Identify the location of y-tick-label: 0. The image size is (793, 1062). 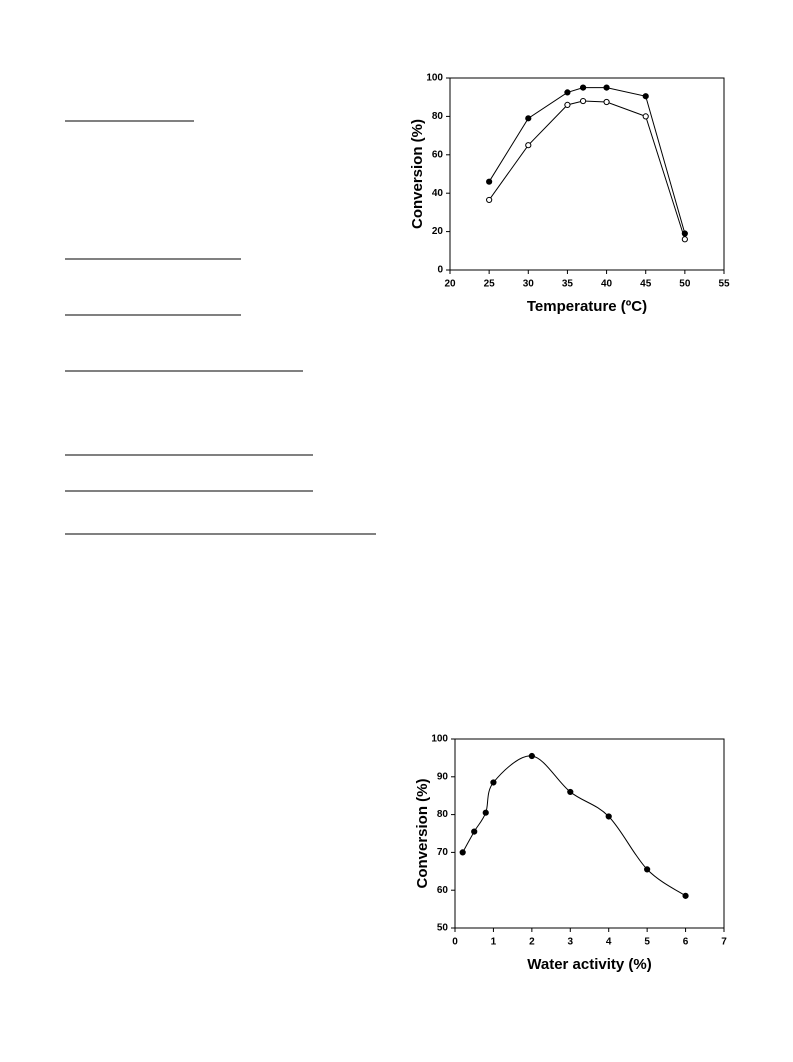
(440, 270).